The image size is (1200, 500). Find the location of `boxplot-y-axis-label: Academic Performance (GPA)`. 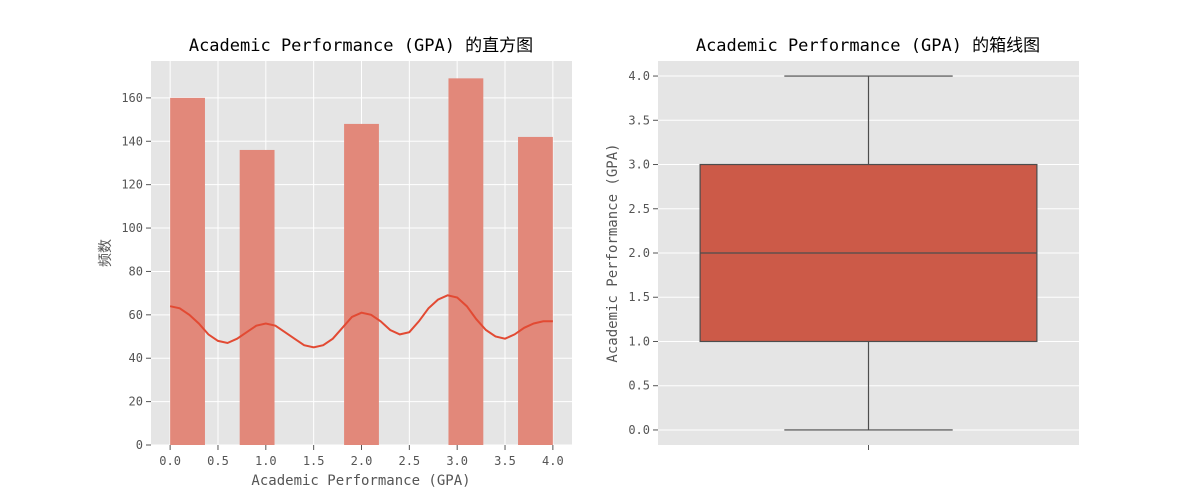

boxplot-y-axis-label: Academic Performance (GPA) is located at coordinates (613, 252).